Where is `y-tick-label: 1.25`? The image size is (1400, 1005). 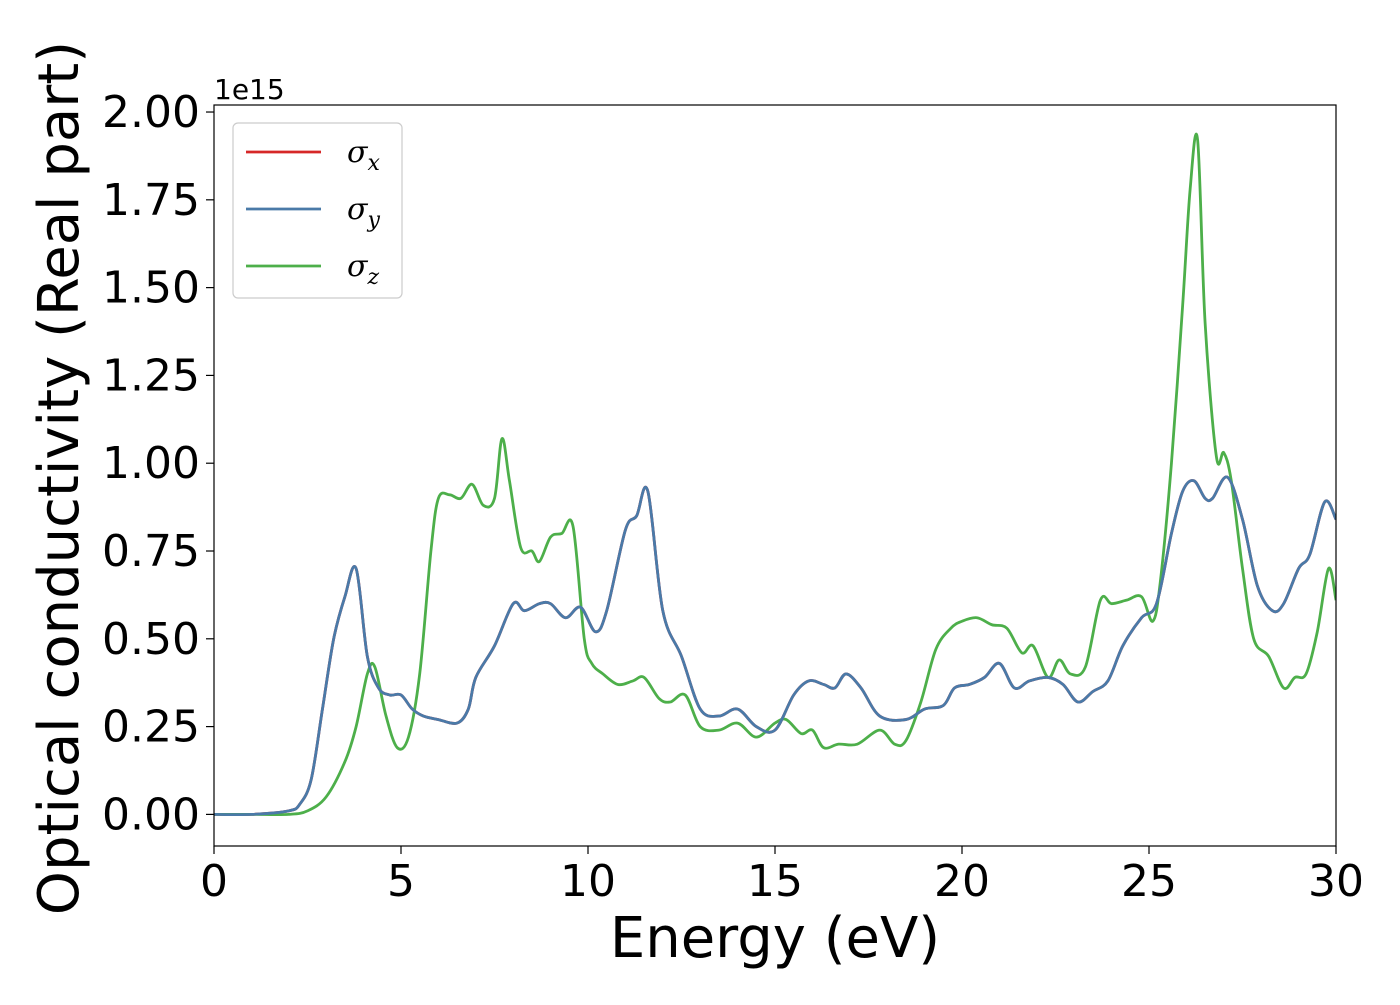
y-tick-label: 1.25 is located at coordinates (151, 375).